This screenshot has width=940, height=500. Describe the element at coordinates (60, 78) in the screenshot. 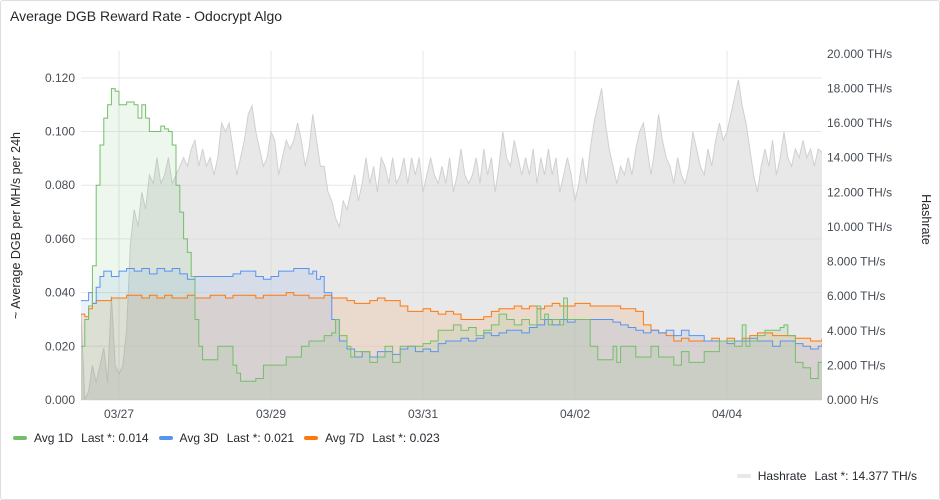

I see `y-left-tick-label-6: 0.120` at that location.